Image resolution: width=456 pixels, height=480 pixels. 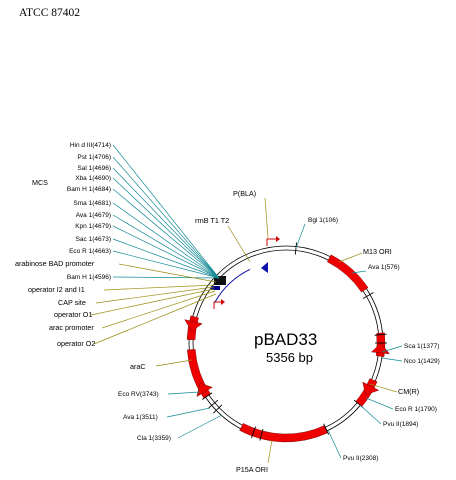 I want to click on nco-site-label: Nco 1(1429), so click(x=422, y=361).